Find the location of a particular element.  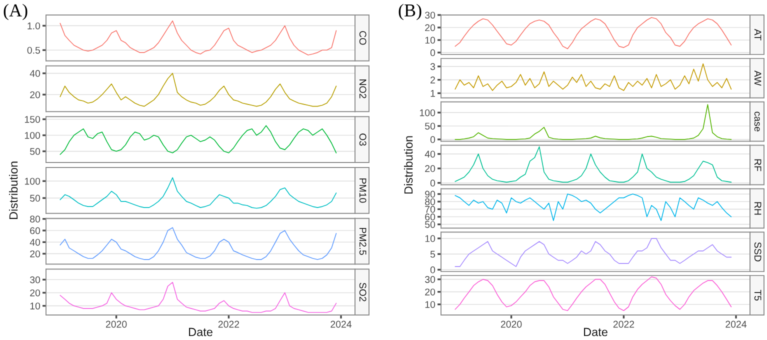

text: T5 is located at coordinates (758, 295).